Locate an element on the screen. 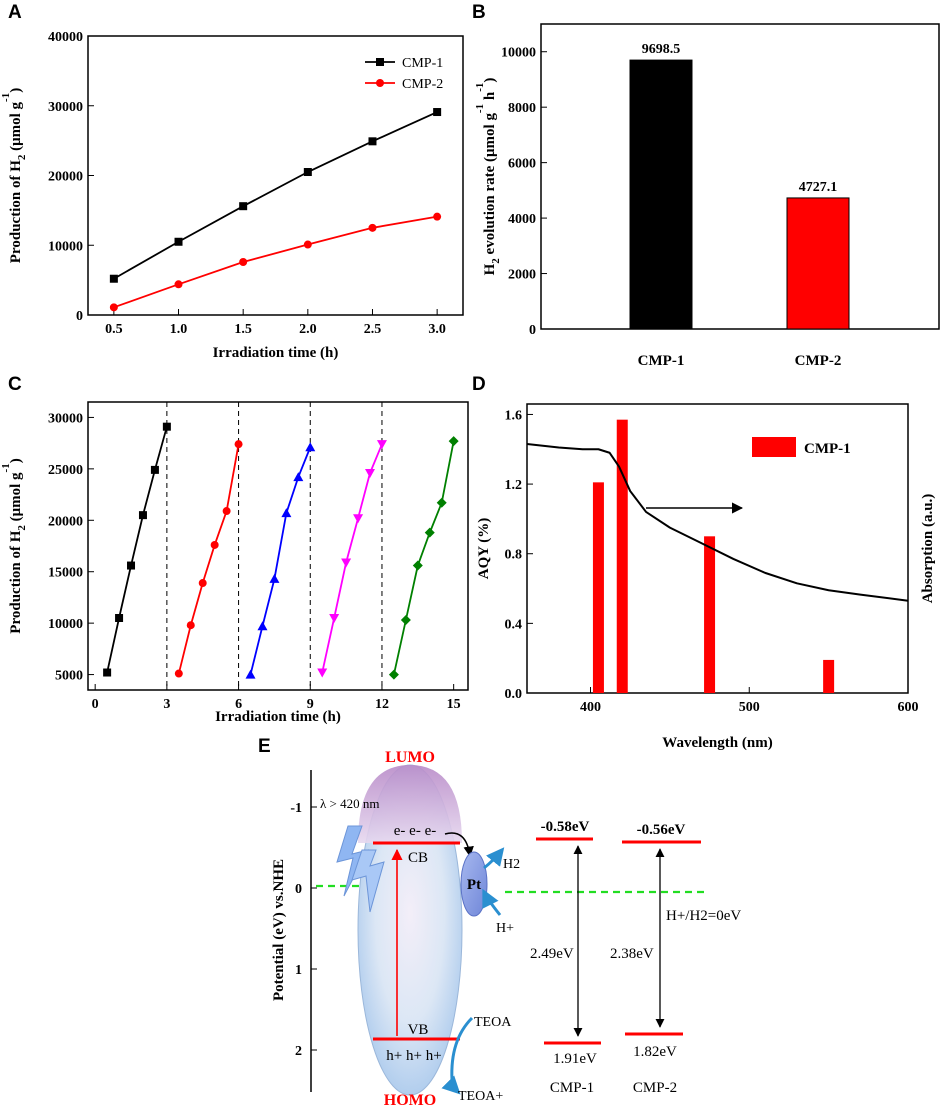 This screenshot has width=941, height=1108. cmp2-name: CMP-2 is located at coordinates (655, 1088).